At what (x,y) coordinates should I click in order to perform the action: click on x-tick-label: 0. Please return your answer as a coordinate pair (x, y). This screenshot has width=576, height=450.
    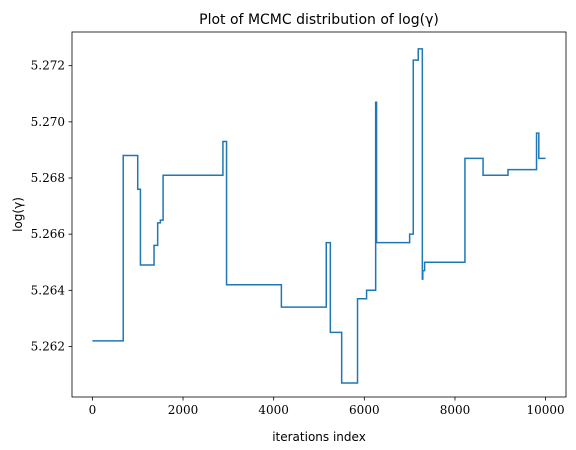
    Looking at the image, I should click on (93, 410).